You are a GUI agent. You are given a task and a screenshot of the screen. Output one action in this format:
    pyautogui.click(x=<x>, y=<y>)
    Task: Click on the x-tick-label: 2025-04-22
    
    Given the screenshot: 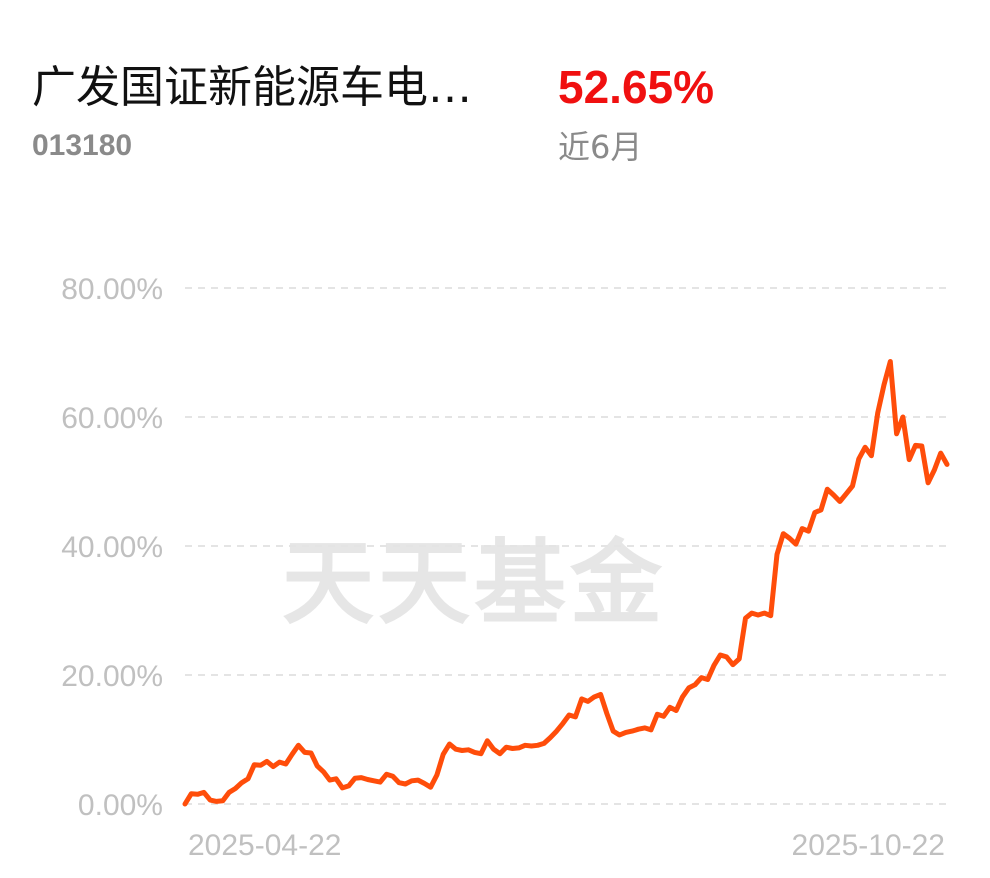 What is the action you would take?
    pyautogui.click(x=264, y=845)
    